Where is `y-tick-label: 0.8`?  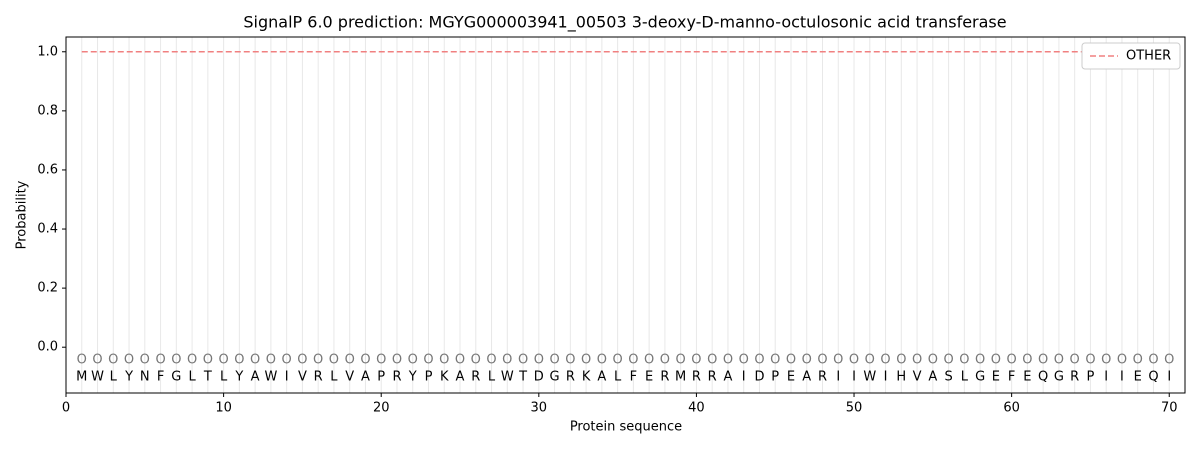 y-tick-label: 0.8 is located at coordinates (47, 110).